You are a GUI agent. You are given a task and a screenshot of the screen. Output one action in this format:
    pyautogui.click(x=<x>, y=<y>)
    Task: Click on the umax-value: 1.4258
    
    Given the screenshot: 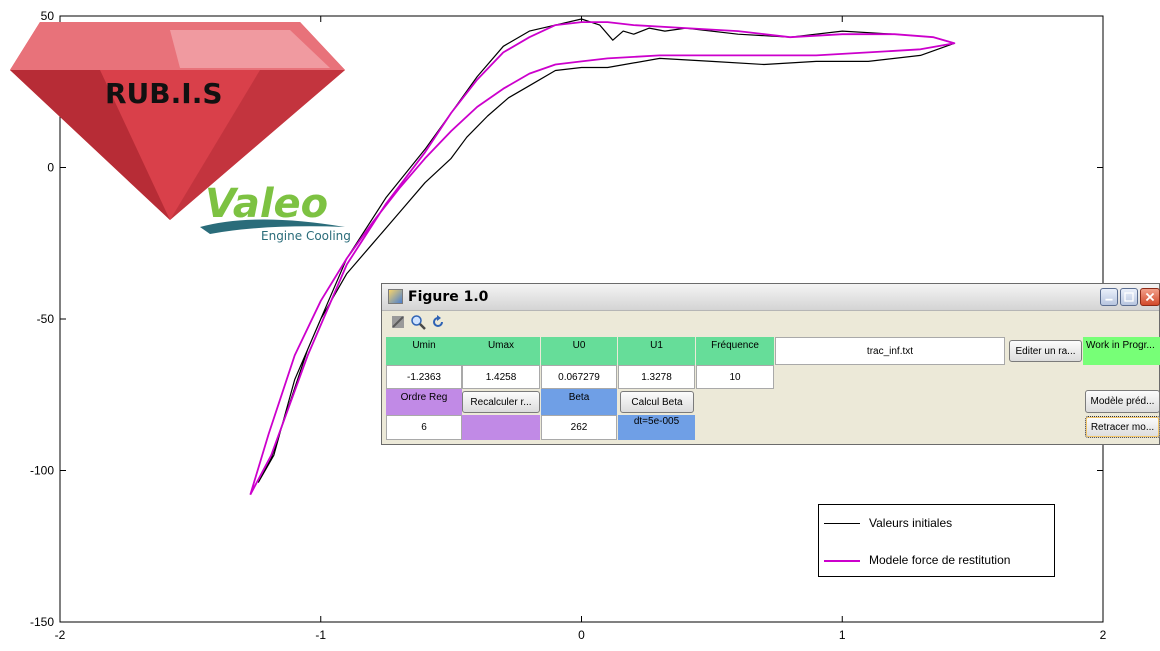 What is the action you would take?
    pyautogui.click(x=501, y=377)
    